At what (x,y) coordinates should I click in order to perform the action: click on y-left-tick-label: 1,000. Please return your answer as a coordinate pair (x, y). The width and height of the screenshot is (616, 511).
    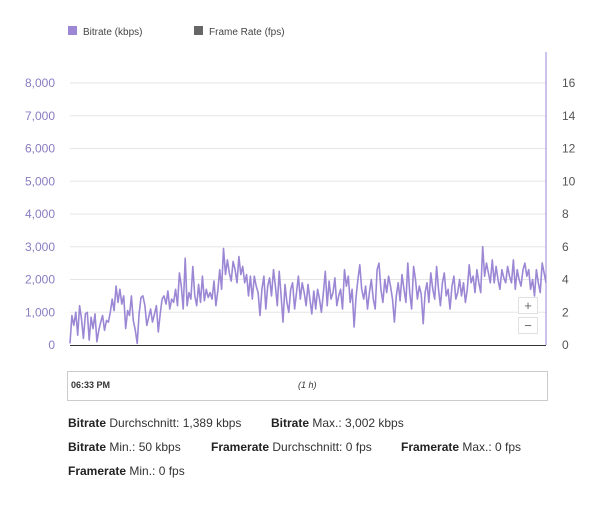
    Looking at the image, I should click on (40, 312).